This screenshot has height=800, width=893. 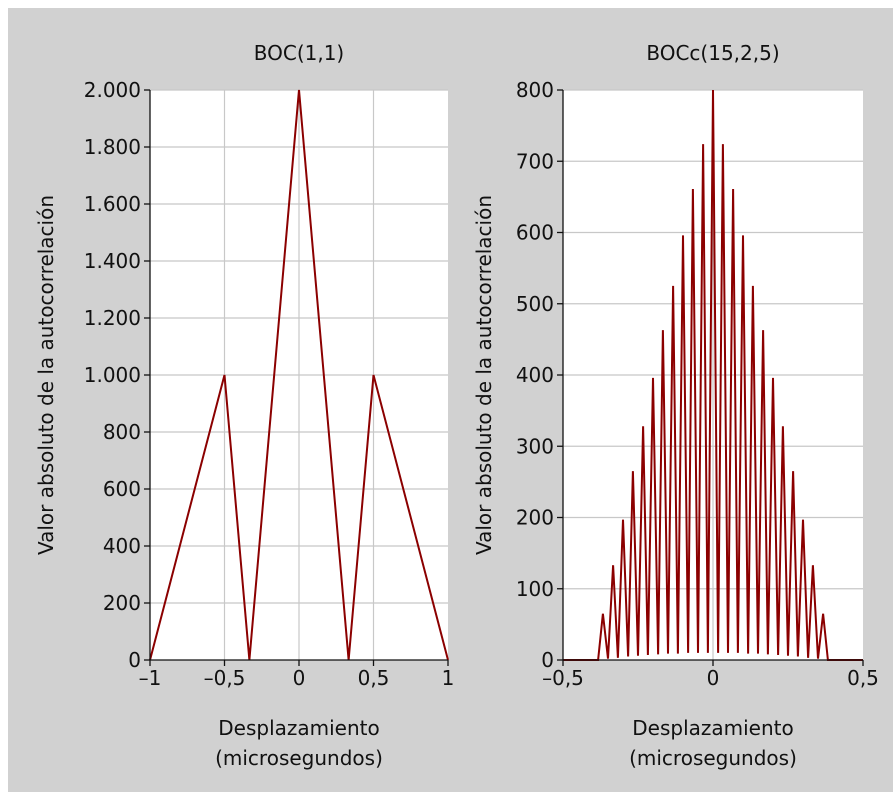 What do you see at coordinates (122, 546) in the screenshot?
I see `ytick-label-boc-2: 400` at bounding box center [122, 546].